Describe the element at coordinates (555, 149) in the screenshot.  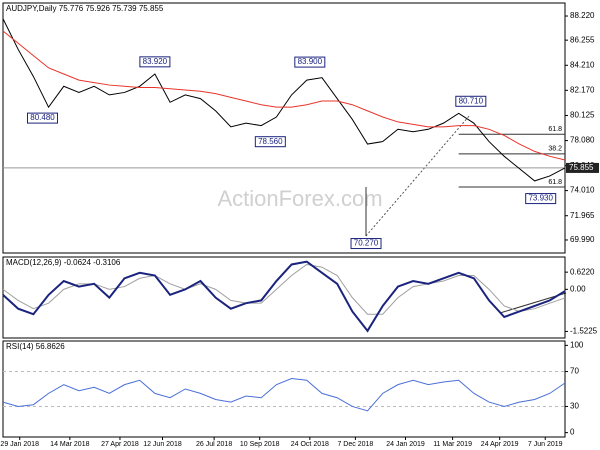
I see `fib-label: 38.2` at that location.